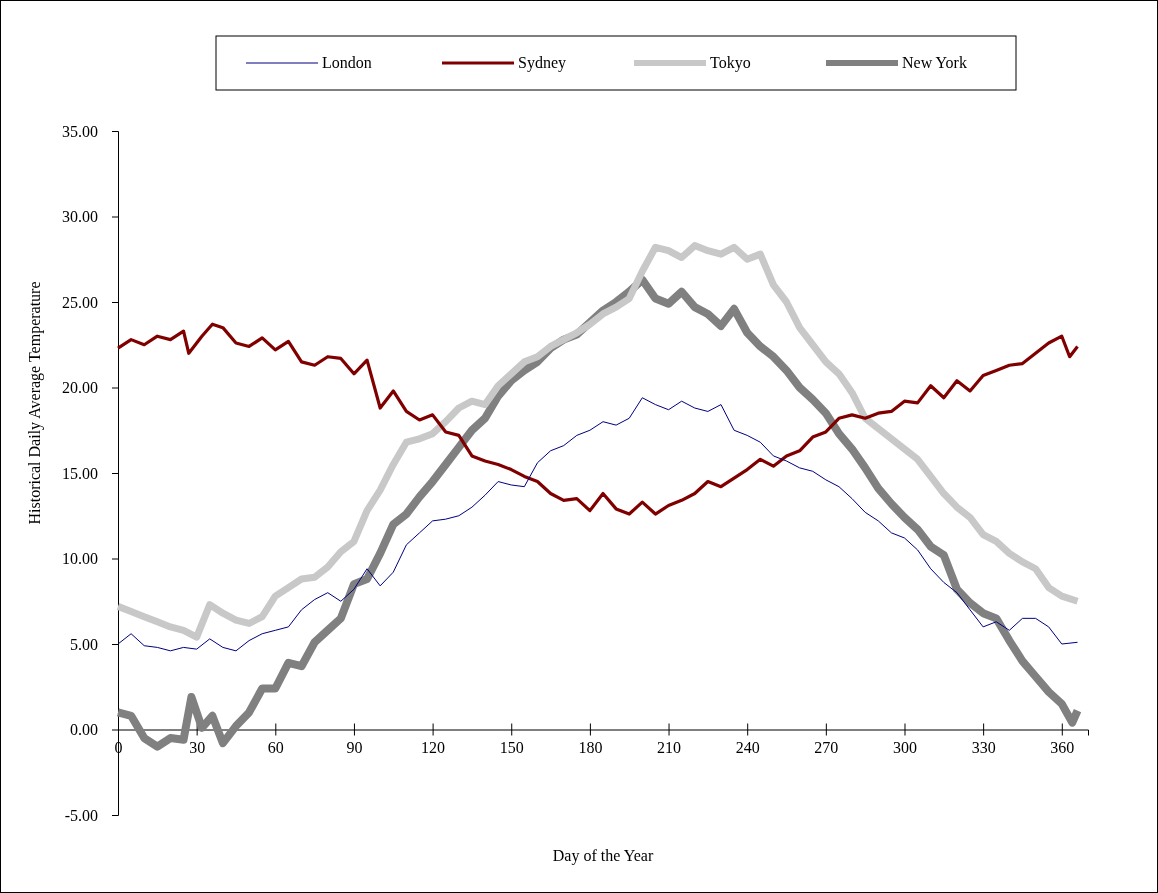 This screenshot has width=1158, height=893. What do you see at coordinates (603, 856) in the screenshot?
I see `x-axis-title: Day of the Year` at bounding box center [603, 856].